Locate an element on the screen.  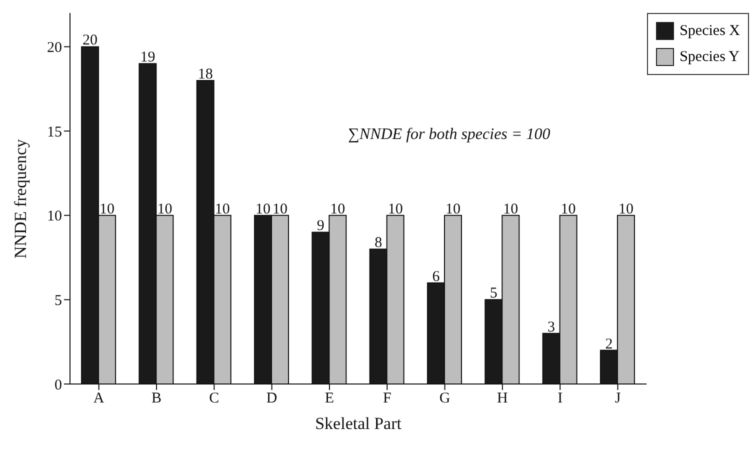
legend-label: Species X is located at coordinates (710, 31).